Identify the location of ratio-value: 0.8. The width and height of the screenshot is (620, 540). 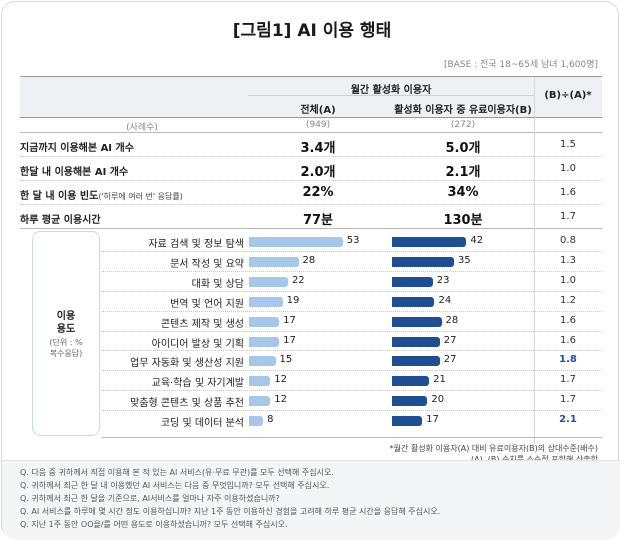
(568, 240).